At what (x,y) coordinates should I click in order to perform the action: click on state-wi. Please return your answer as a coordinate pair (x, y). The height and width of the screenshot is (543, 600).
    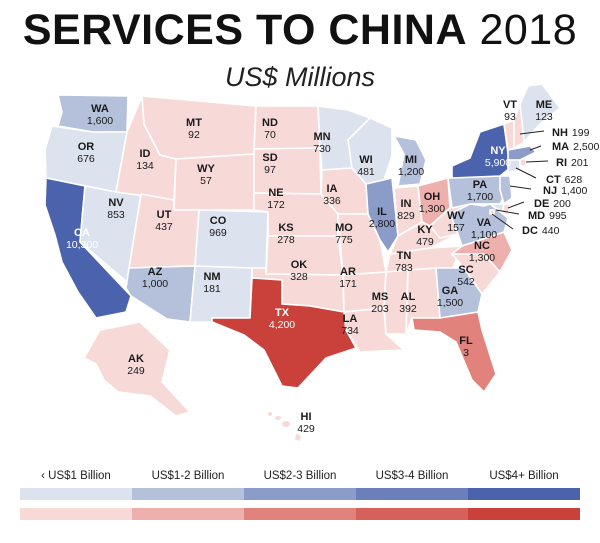
    Looking at the image, I should click on (370, 151).